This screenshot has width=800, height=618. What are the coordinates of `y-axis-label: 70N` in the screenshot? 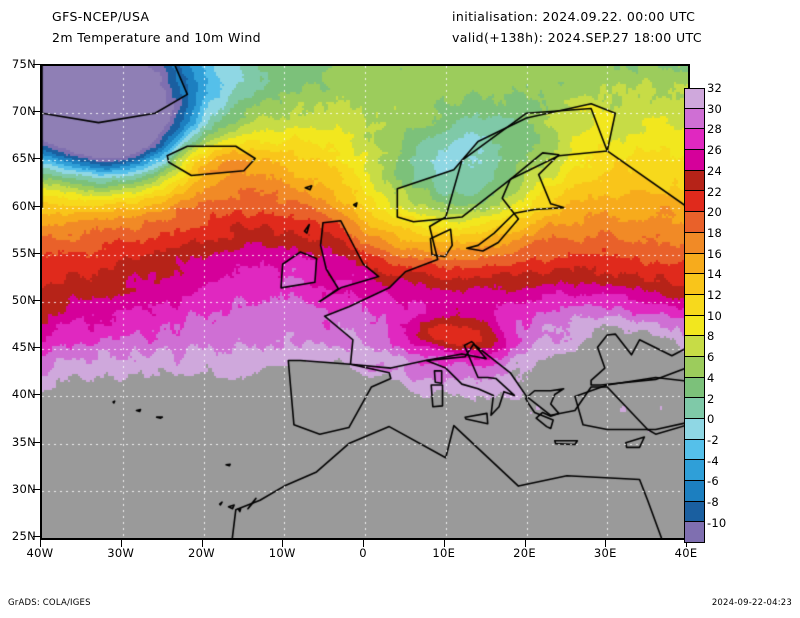 It's located at (23, 111).